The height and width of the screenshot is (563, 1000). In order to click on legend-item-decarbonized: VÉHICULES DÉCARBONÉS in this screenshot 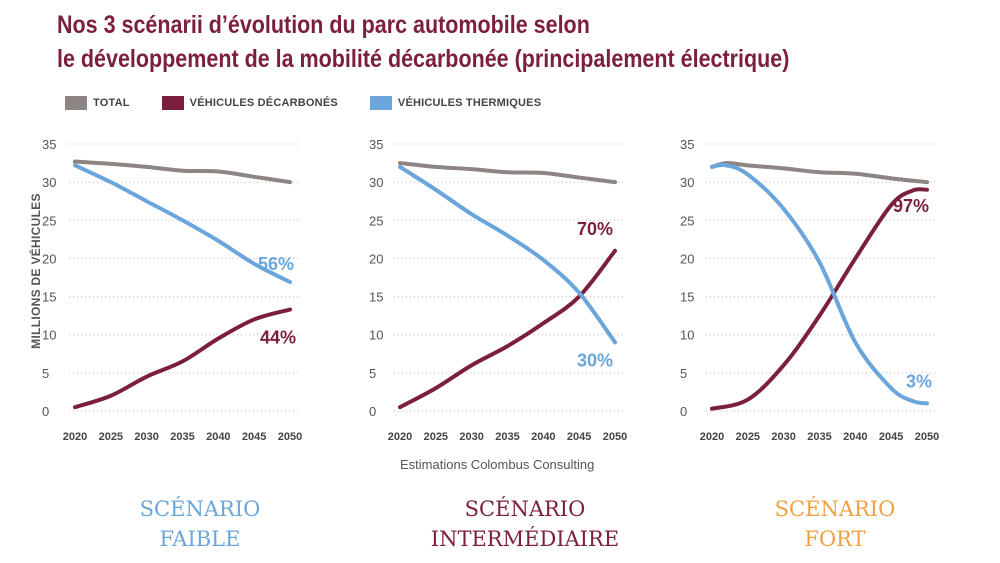, I will do `click(249, 103)`.